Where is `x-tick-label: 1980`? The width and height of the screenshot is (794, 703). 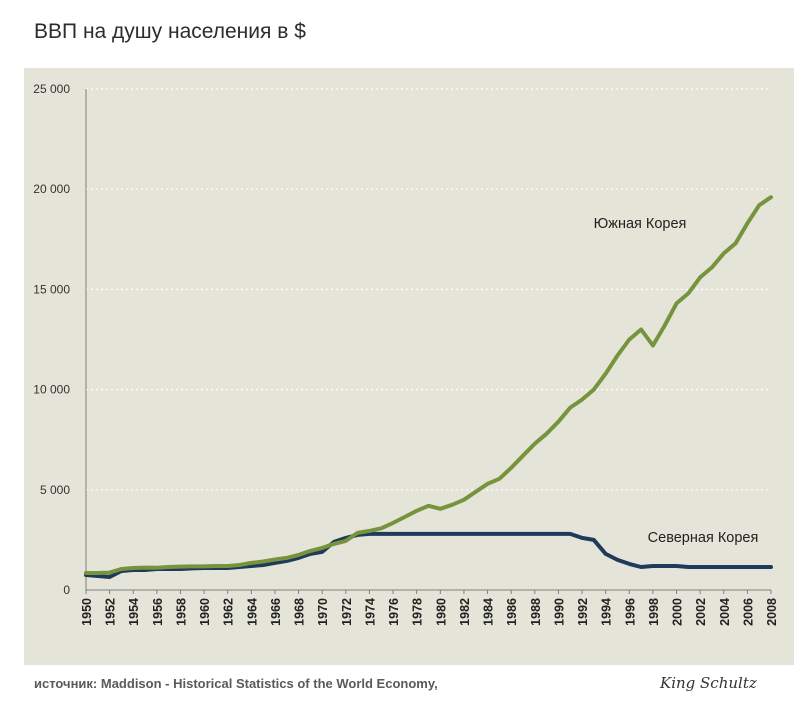
x-tick-label: 1980 is located at coordinates (441, 612).